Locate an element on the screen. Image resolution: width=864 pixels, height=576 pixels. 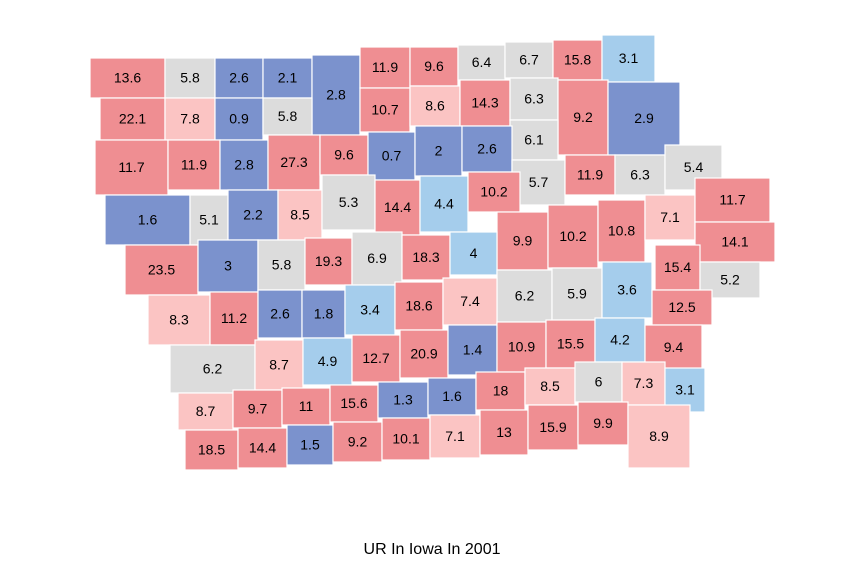
region-label: 10.9 is located at coordinates (521, 347).